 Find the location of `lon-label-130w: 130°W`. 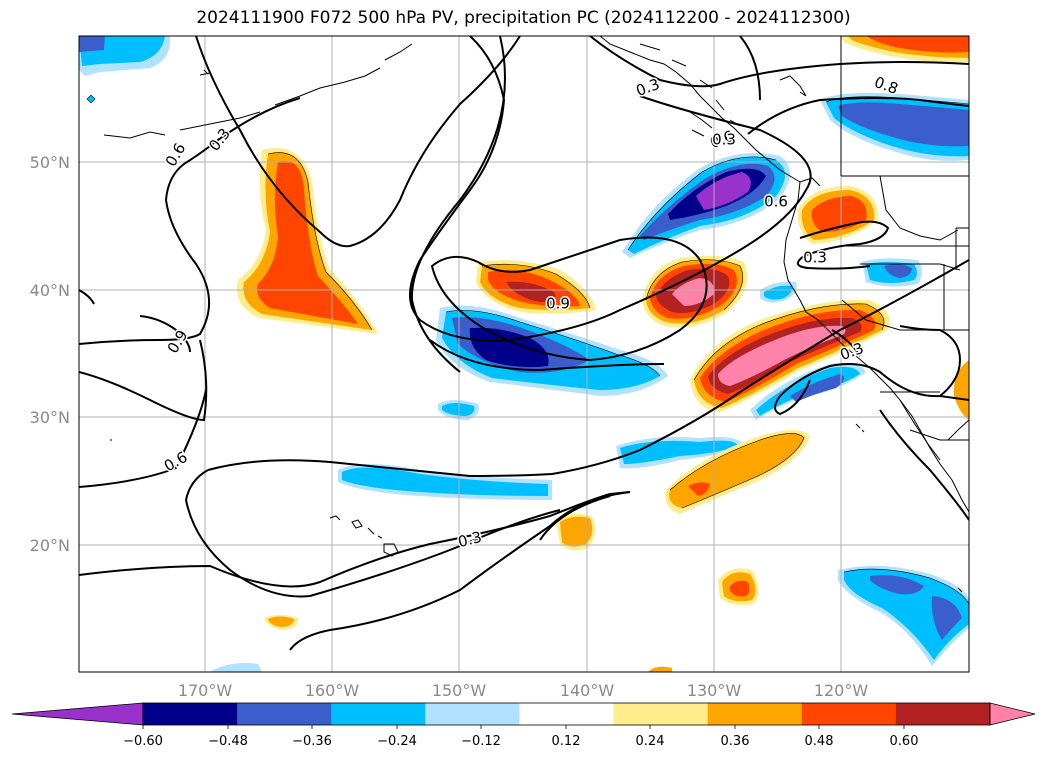

lon-label-130w: 130°W is located at coordinates (714, 690).